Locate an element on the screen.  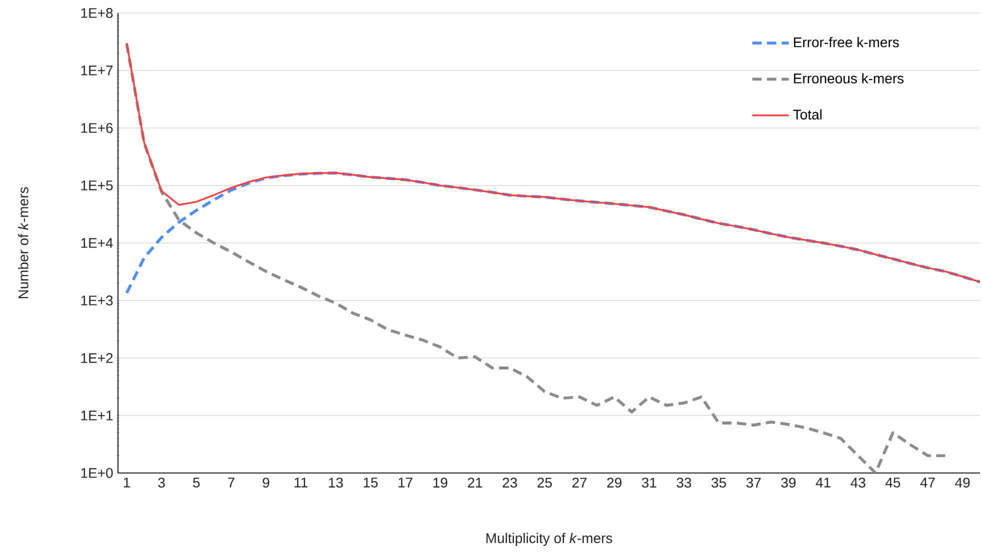
x-tick-label: 35 is located at coordinates (719, 483).